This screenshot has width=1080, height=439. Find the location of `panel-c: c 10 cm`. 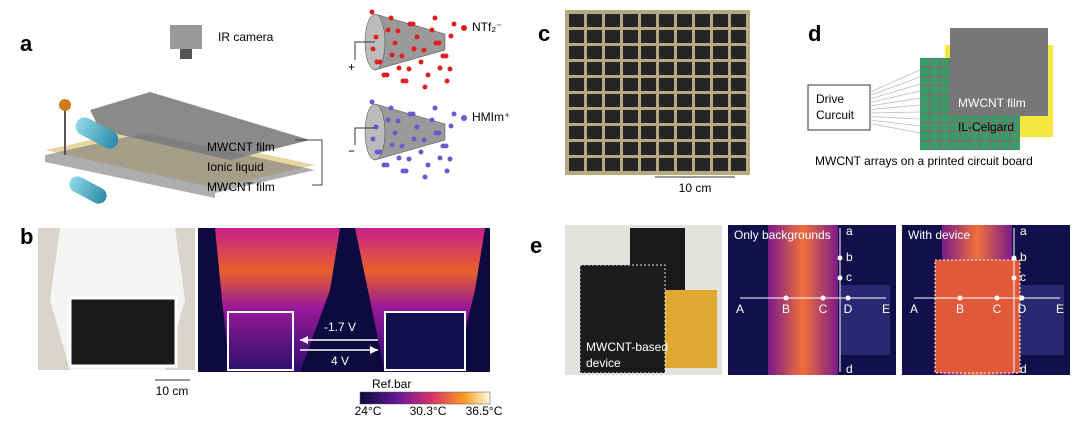

panel-c: c 10 cm is located at coordinates (644, 102).